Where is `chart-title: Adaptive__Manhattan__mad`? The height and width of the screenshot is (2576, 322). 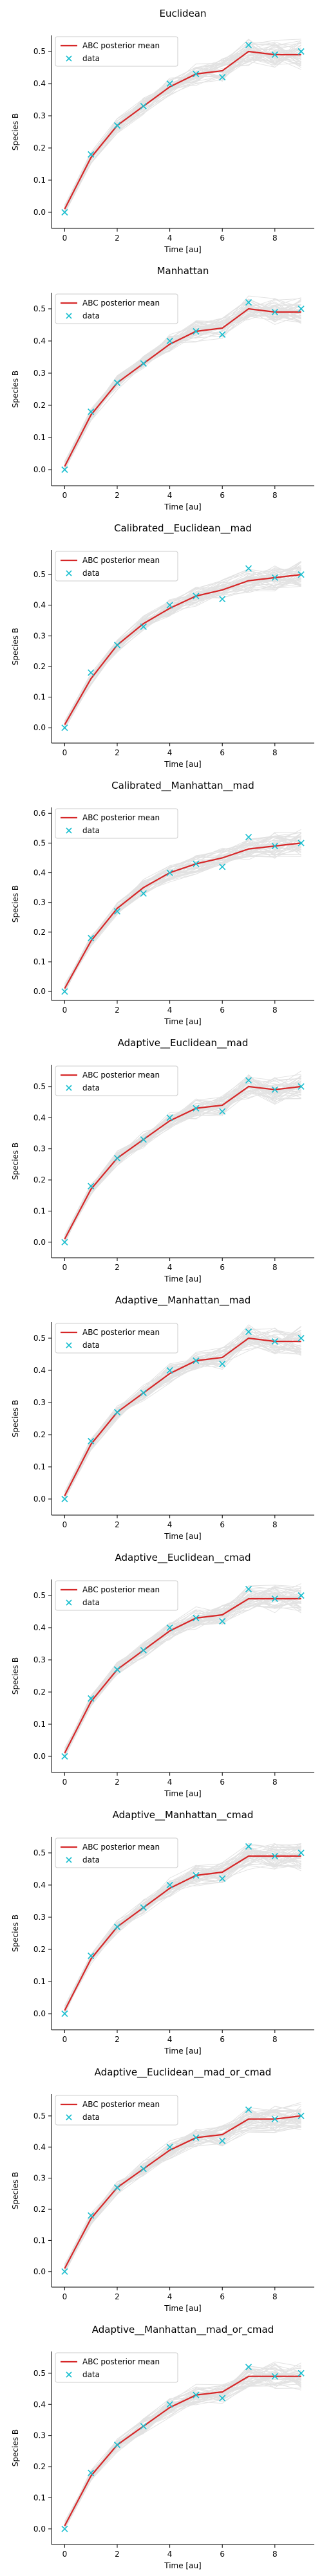 chart-title: Adaptive__Manhattan__mad is located at coordinates (183, 1300).